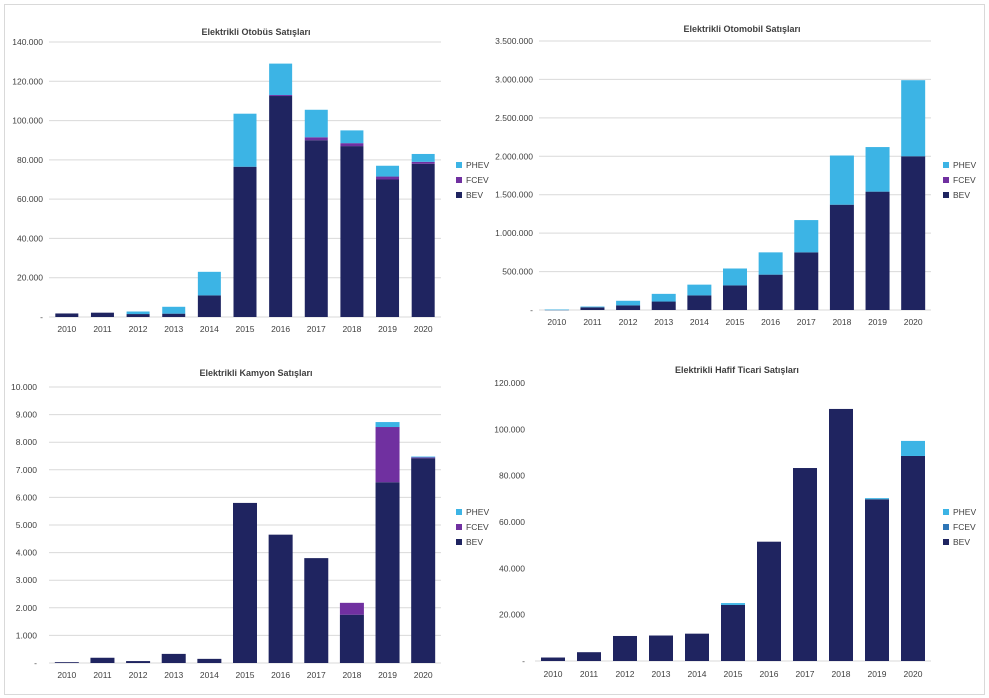 This screenshot has height=698, width=989. I want to click on chart3-bar-bev-2013, so click(173, 658).